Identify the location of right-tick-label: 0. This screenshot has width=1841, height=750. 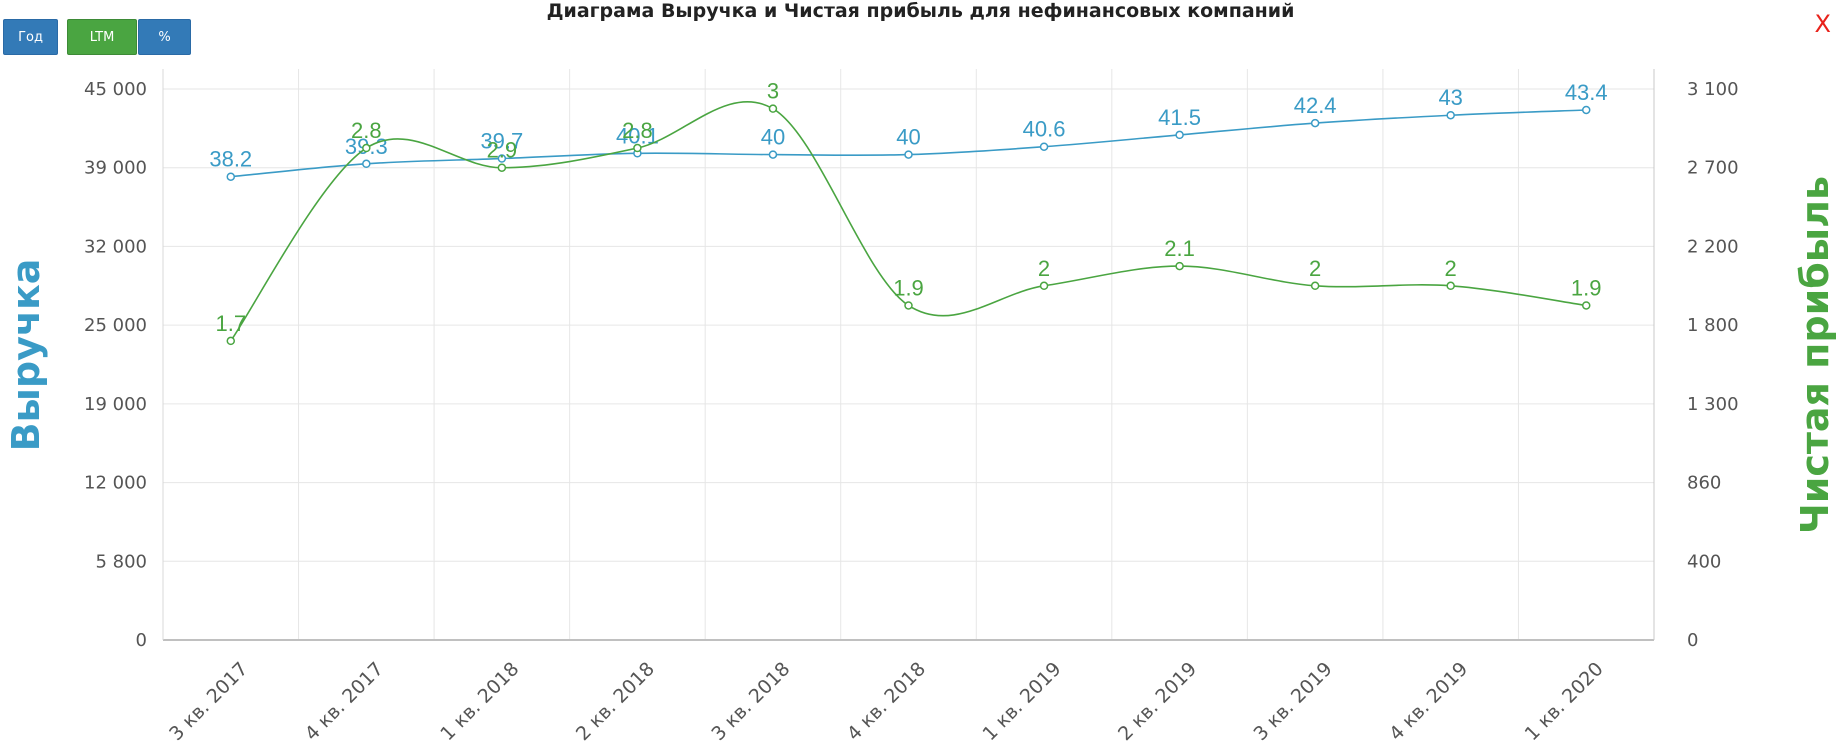
(1692, 640).